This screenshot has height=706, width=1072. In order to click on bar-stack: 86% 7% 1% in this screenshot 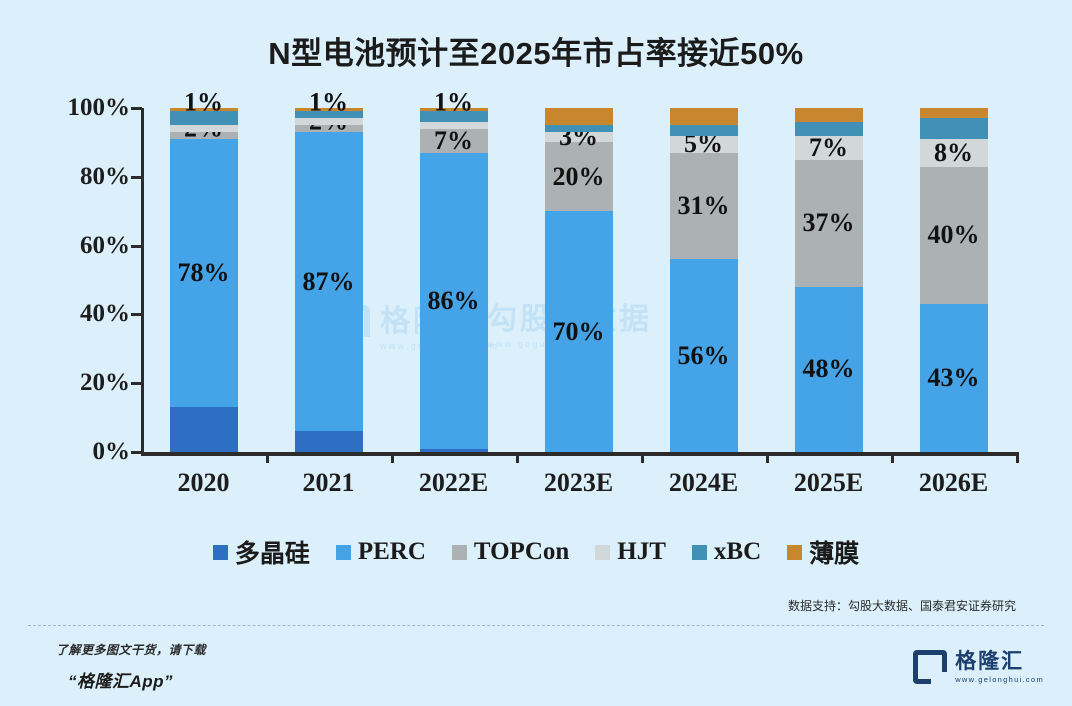, I will do `click(453, 269)`.